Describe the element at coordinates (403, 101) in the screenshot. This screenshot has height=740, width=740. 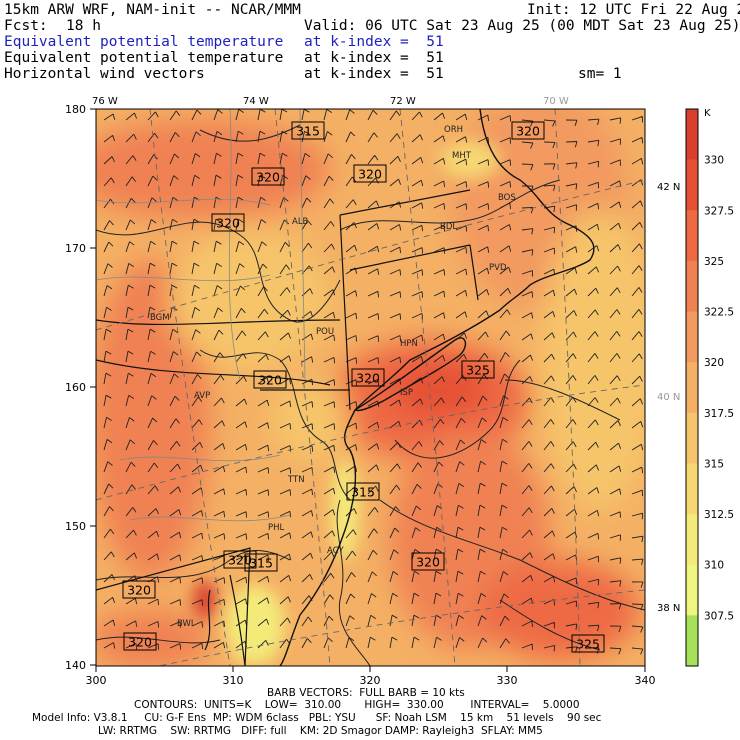
I see `lon-label-72w: 72 W` at that location.